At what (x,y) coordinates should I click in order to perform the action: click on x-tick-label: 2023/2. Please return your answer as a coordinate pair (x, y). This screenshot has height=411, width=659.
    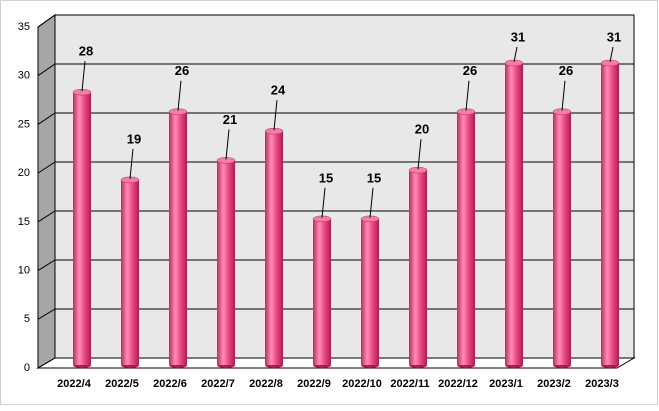
    Looking at the image, I should click on (554, 384).